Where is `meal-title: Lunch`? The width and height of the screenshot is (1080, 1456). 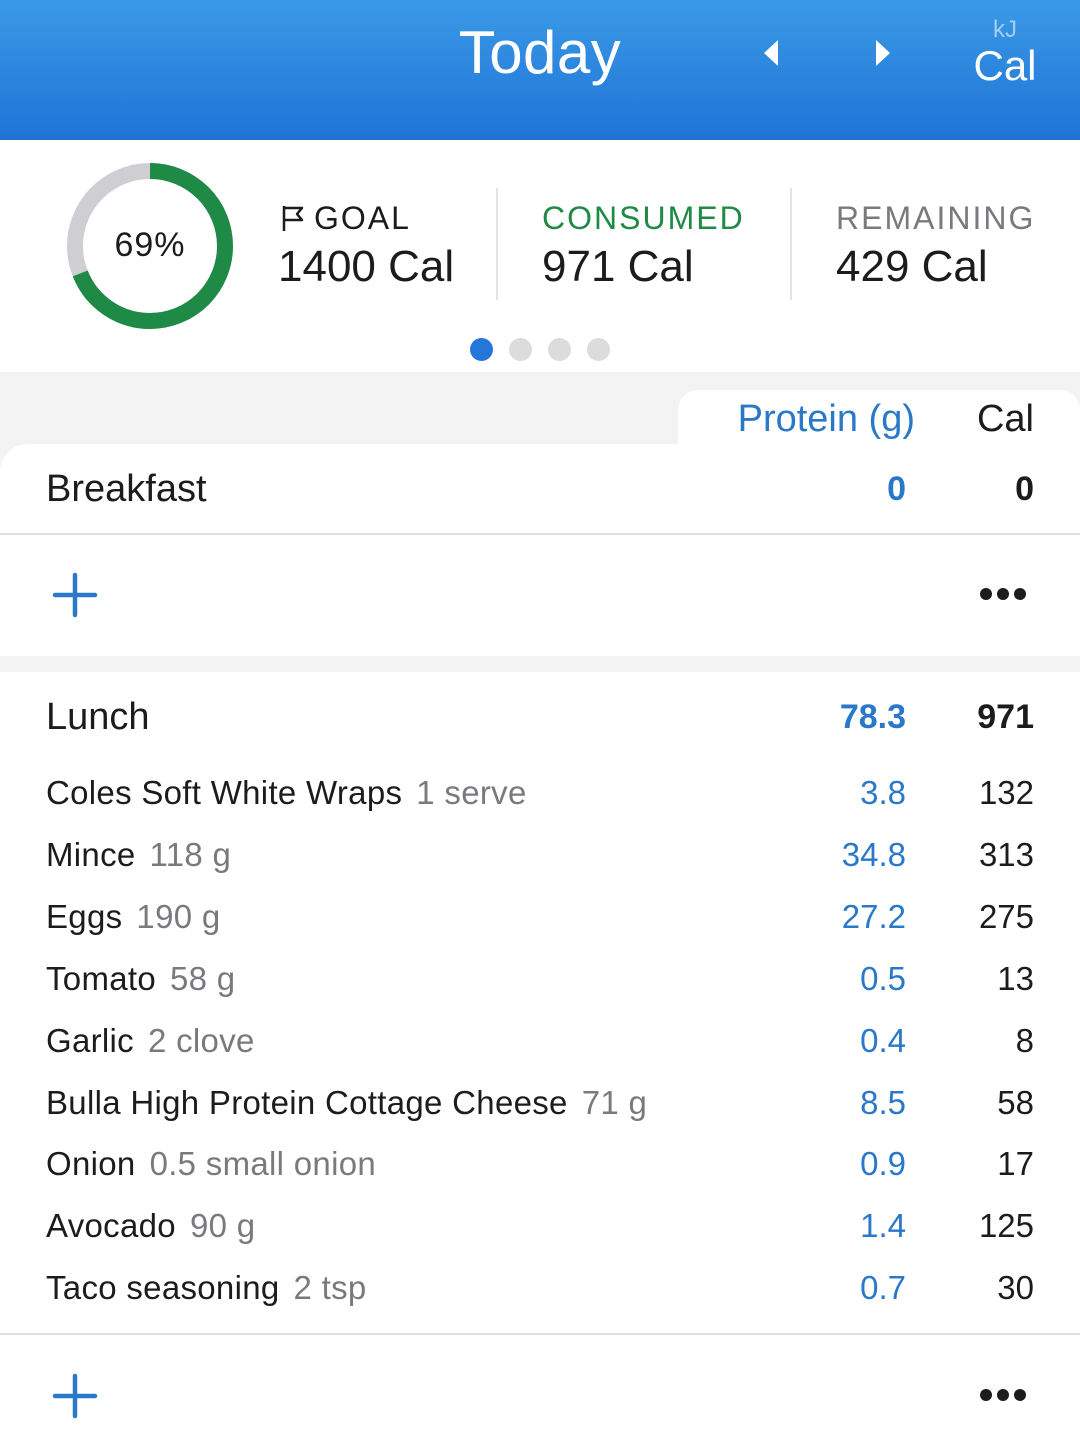
meal-title: Lunch is located at coordinates (98, 717).